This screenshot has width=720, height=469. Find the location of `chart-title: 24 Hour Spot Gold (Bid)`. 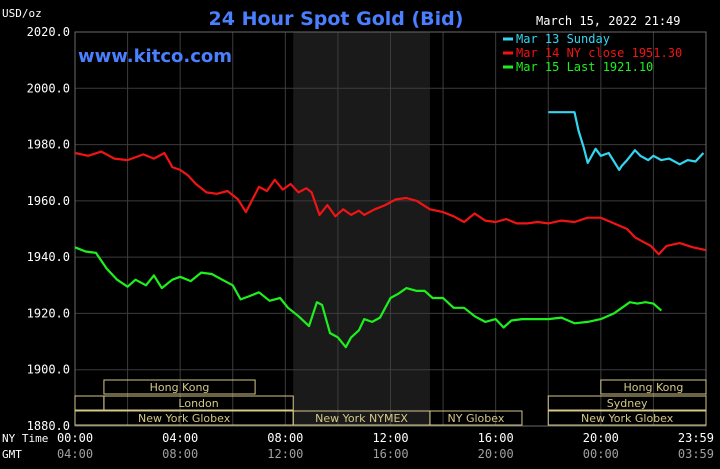

chart-title: 24 Hour Spot Gold (Bid) is located at coordinates (336, 19).